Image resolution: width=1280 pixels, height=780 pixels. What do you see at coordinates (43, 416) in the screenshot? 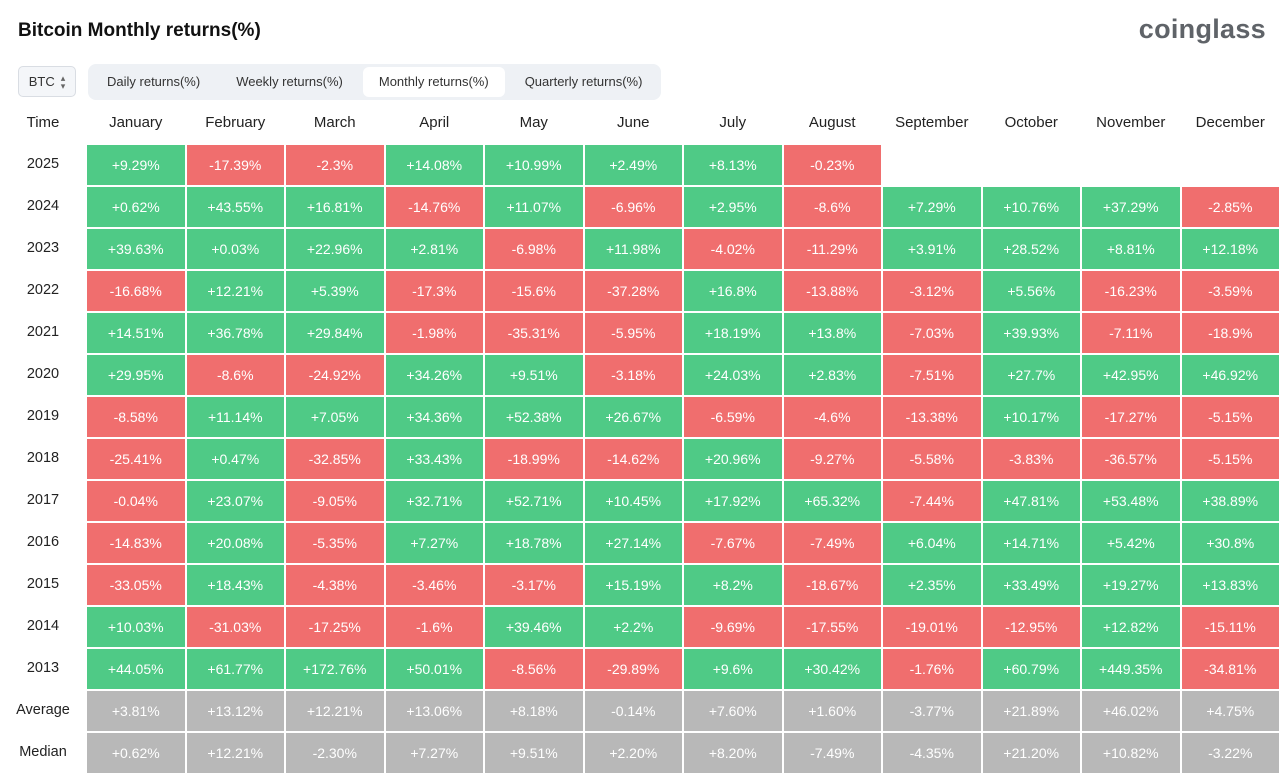
I see `row-label-2019: 2019` at bounding box center [43, 416].